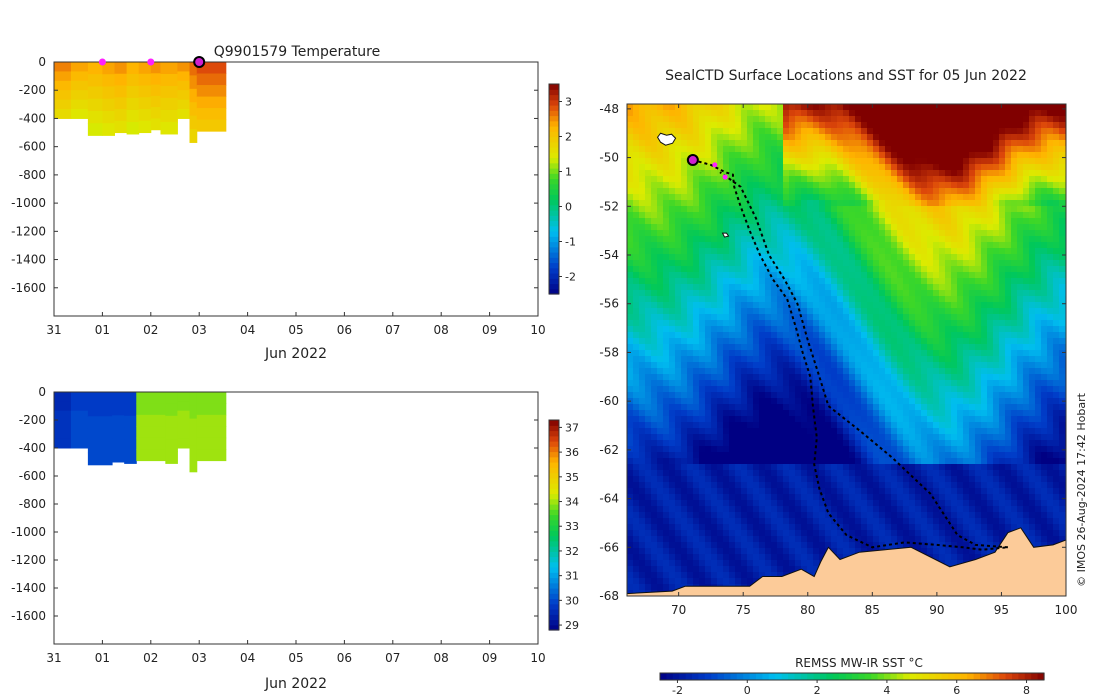 The height and width of the screenshot is (700, 1100). I want to click on sst-colorbar-frame, so click(852, 676).